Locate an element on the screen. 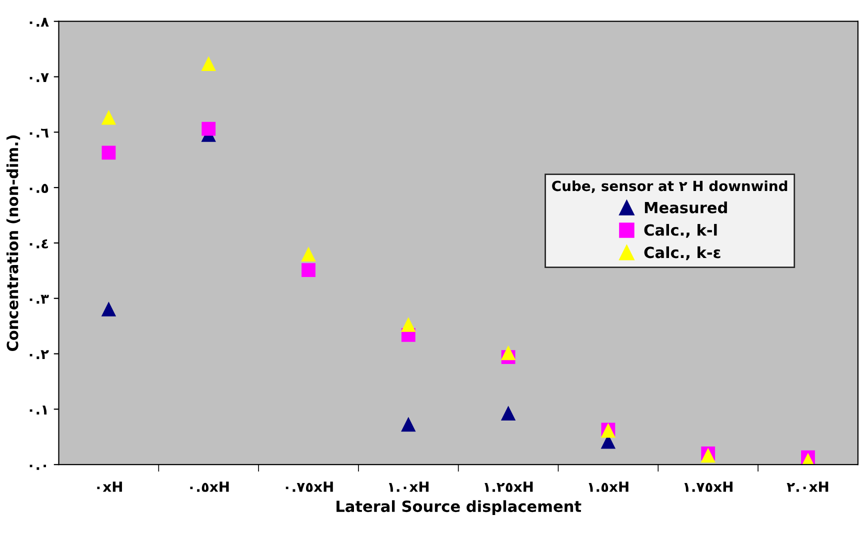 Image resolution: width=864 pixels, height=534 pixels. x-tick-label: ٠.٧٥xH is located at coordinates (309, 487).